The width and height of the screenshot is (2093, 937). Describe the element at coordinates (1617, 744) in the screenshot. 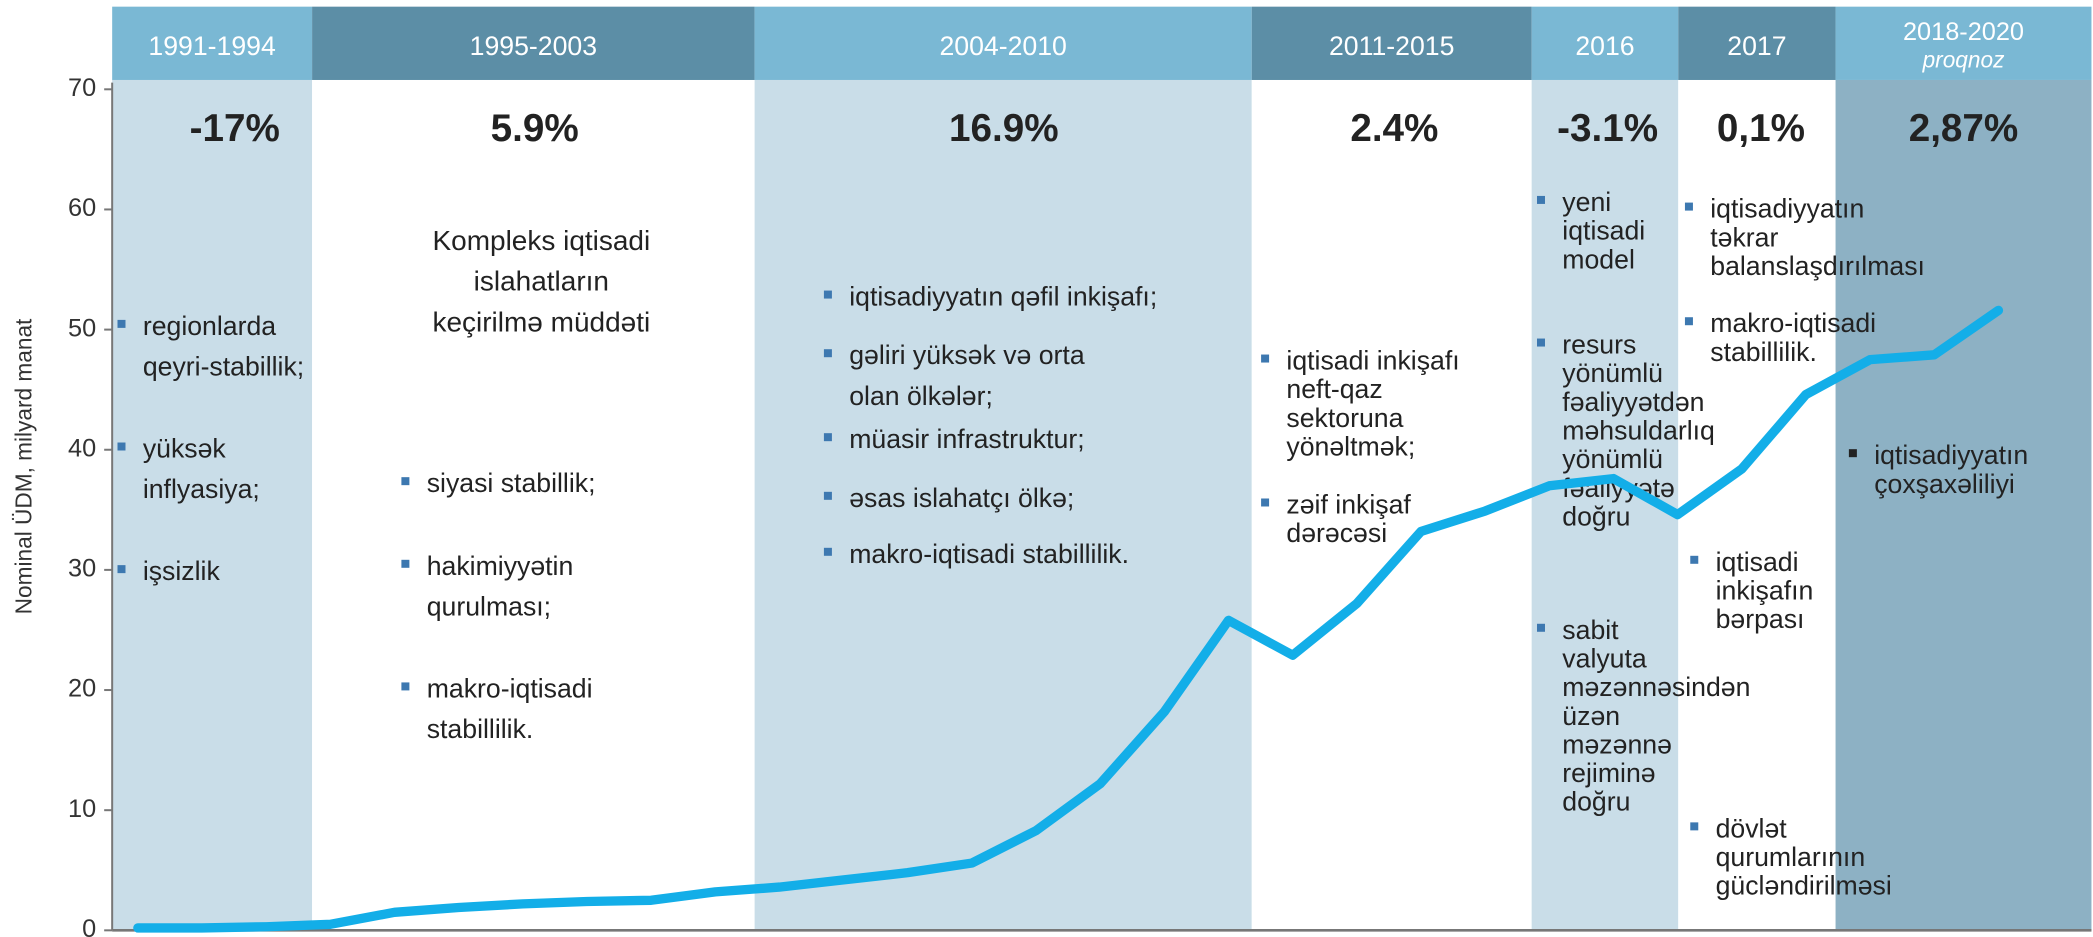

I see `bullet-text: məzənnə` at that location.